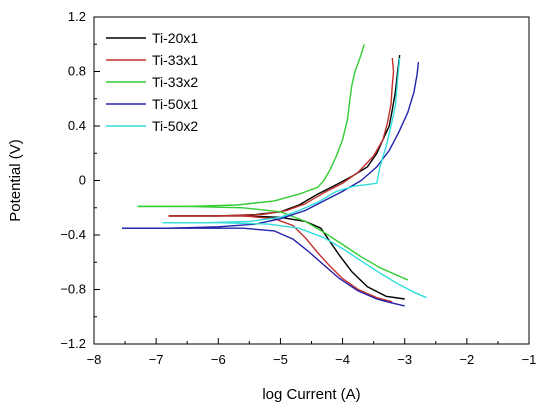 Image resolution: width=550 pixels, height=412 pixels. I want to click on y-tick-label: −1.2, so click(73, 343).